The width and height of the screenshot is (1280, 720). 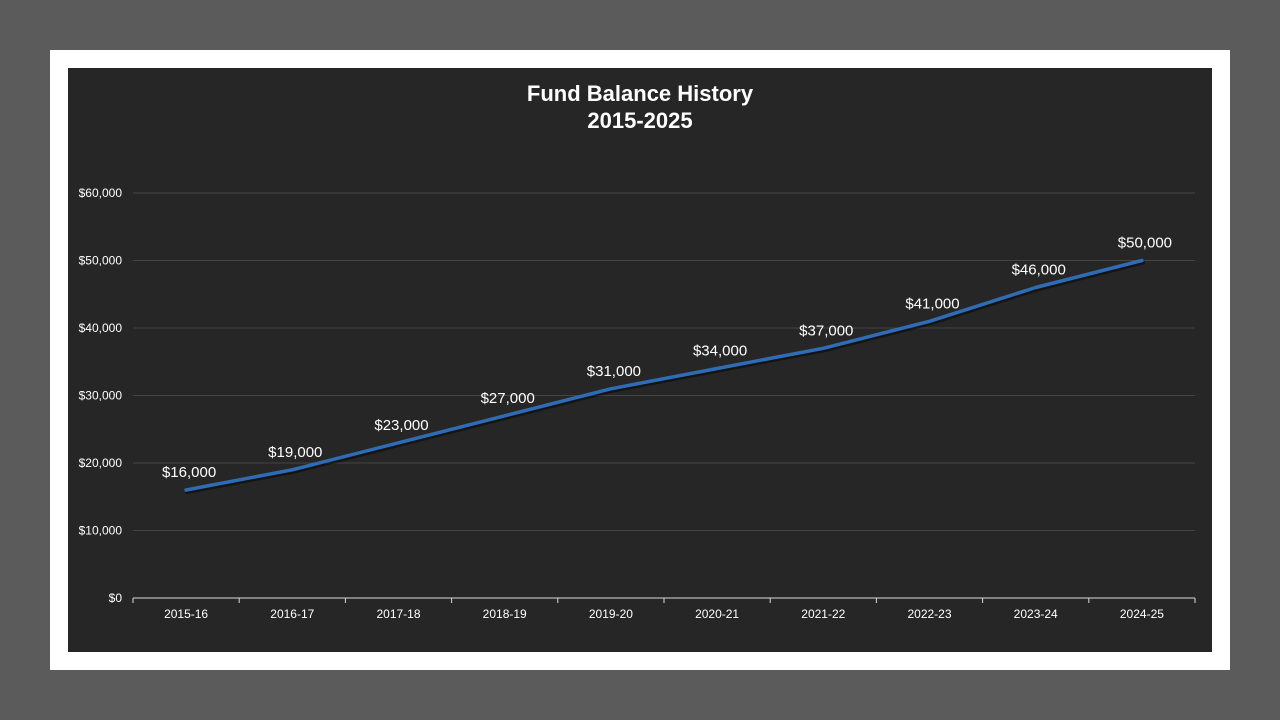 What do you see at coordinates (101, 193) in the screenshot?
I see `y-tick-label: $60,000` at bounding box center [101, 193].